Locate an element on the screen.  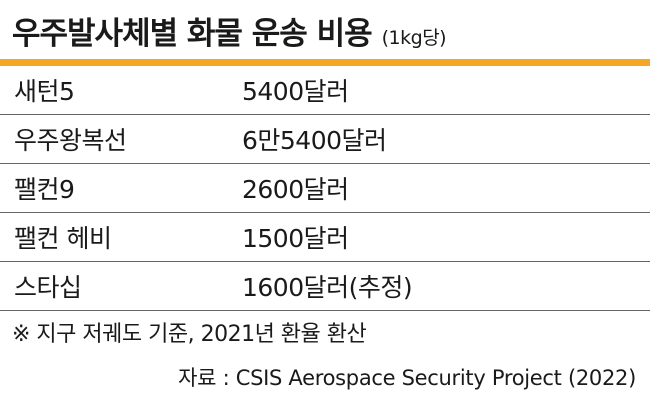
vehicle-name: 스타십 is located at coordinates (48, 287).